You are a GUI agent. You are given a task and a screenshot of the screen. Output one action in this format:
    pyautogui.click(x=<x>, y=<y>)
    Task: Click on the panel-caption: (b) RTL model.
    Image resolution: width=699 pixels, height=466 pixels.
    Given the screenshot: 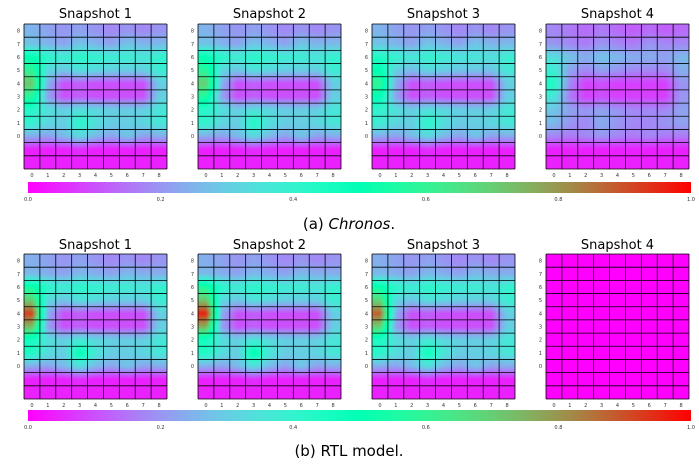 What is the action you would take?
    pyautogui.click(x=348, y=451)
    